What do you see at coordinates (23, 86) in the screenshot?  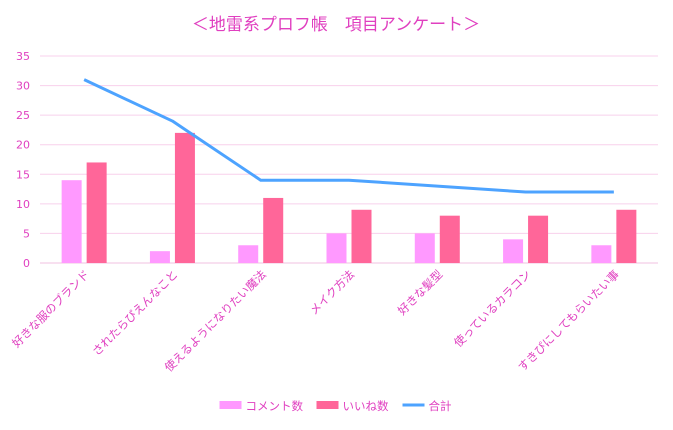 I see `y-tick-label: 30` at bounding box center [23, 86].